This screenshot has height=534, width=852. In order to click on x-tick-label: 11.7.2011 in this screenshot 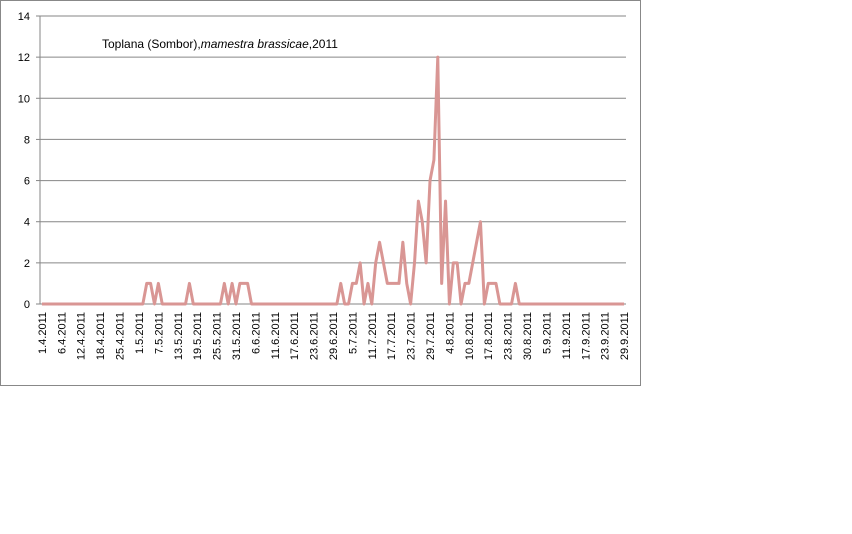, I will do `click(373, 335)`.